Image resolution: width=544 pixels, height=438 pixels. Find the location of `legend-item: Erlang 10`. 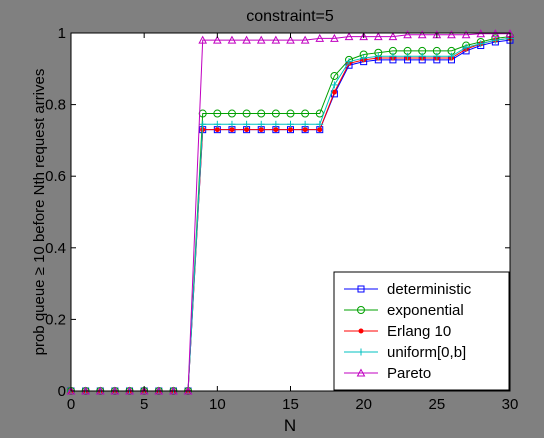

legend-item: Erlang 10 is located at coordinates (397, 331).